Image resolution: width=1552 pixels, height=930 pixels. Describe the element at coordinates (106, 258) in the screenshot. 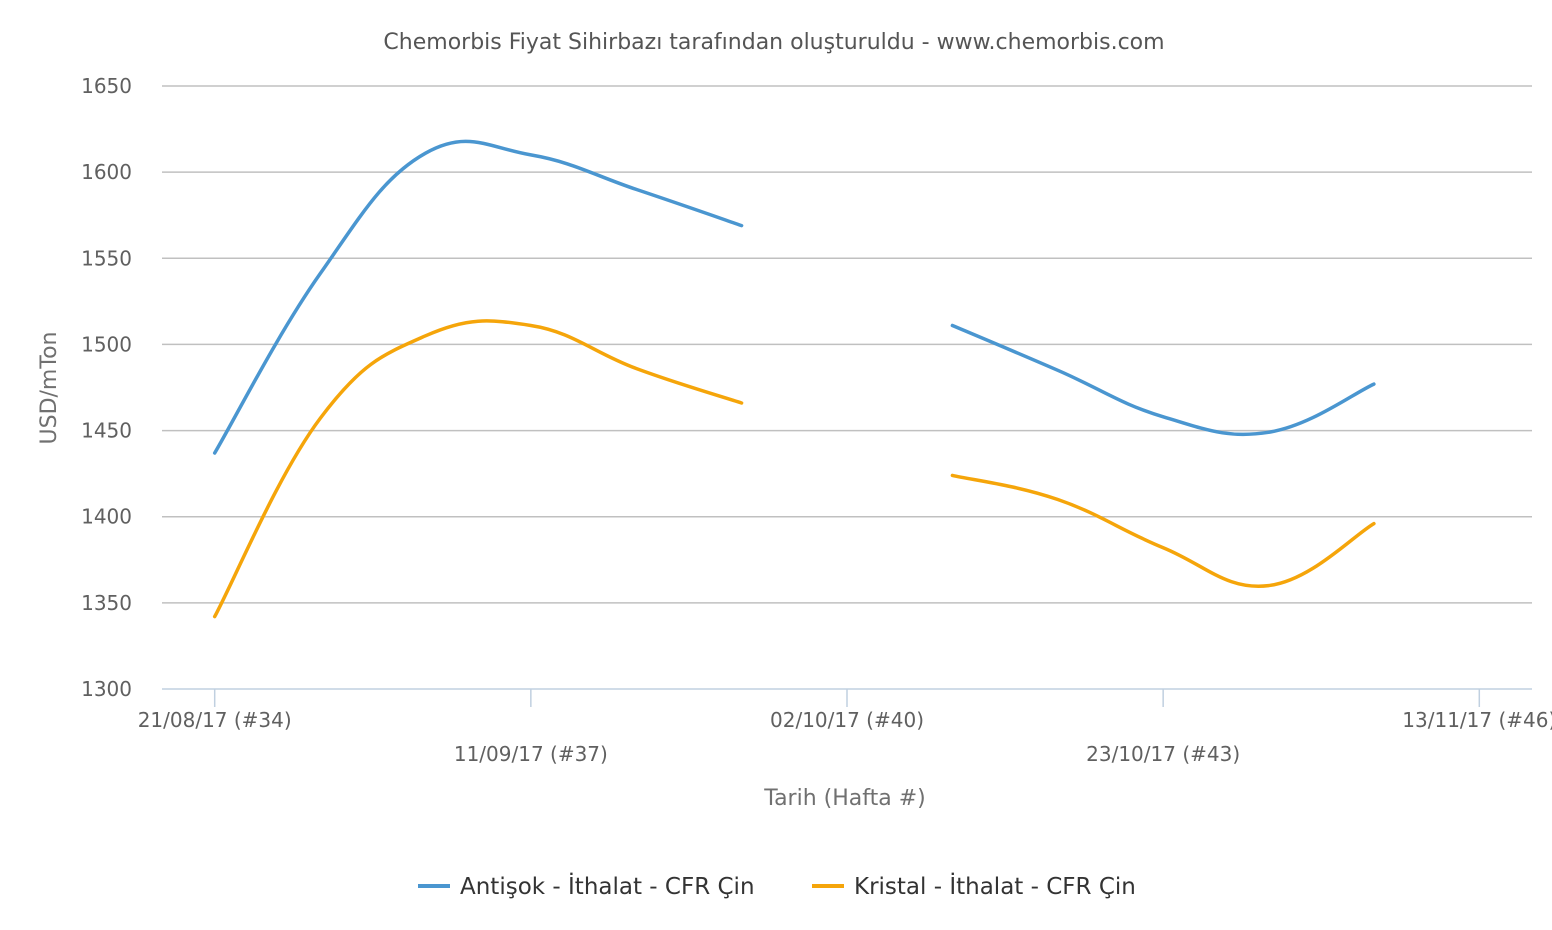

I see `y-tick-label: 1550` at that location.